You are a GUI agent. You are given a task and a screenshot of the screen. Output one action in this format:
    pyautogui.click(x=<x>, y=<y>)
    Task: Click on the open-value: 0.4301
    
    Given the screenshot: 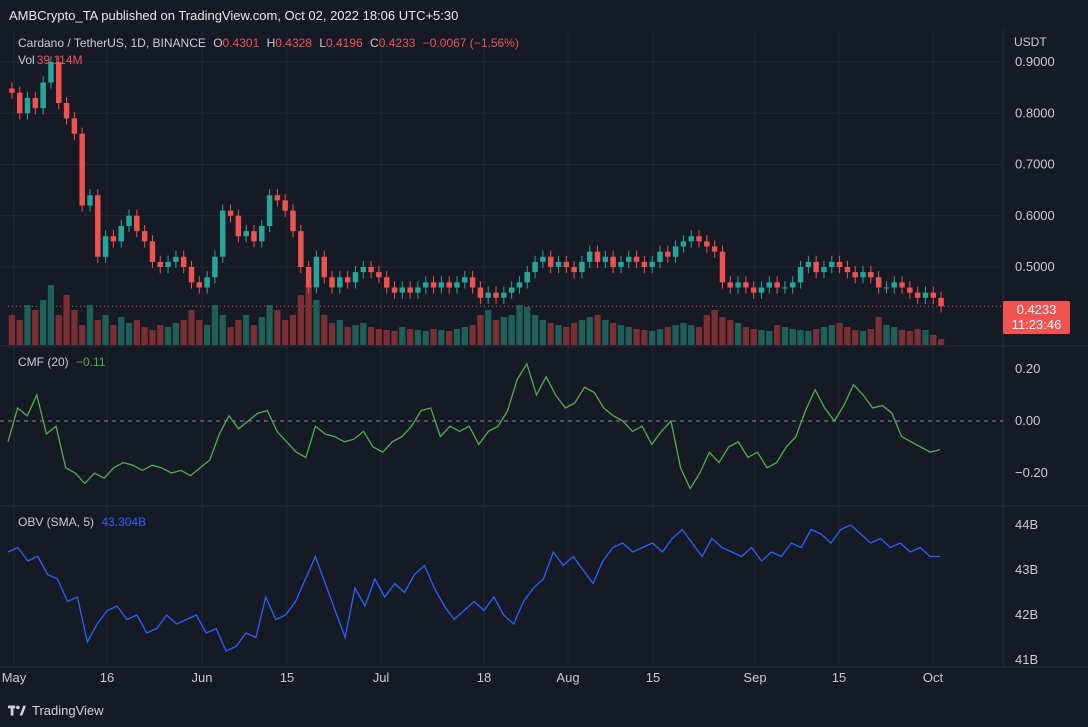 What is the action you would take?
    pyautogui.click(x=241, y=43)
    